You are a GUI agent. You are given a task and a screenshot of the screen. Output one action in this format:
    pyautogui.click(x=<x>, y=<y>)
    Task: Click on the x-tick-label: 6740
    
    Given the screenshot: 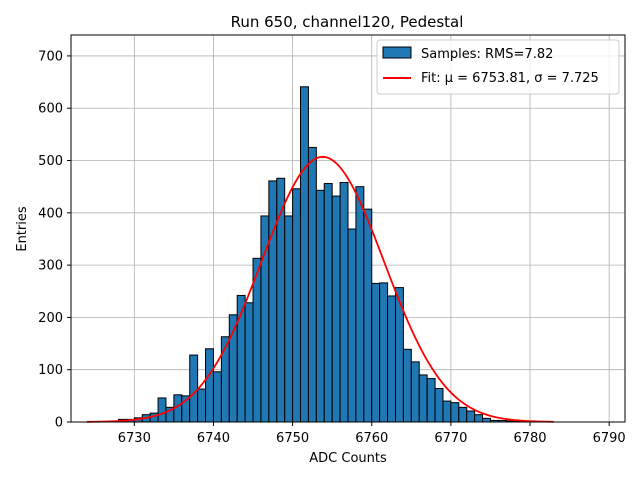 What is the action you would take?
    pyautogui.click(x=213, y=438)
    